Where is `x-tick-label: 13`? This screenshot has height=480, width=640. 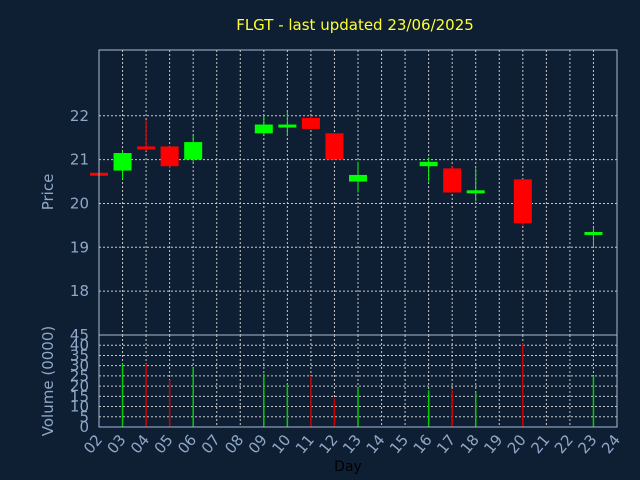
x-tick-label: 13 is located at coordinates (352, 444).